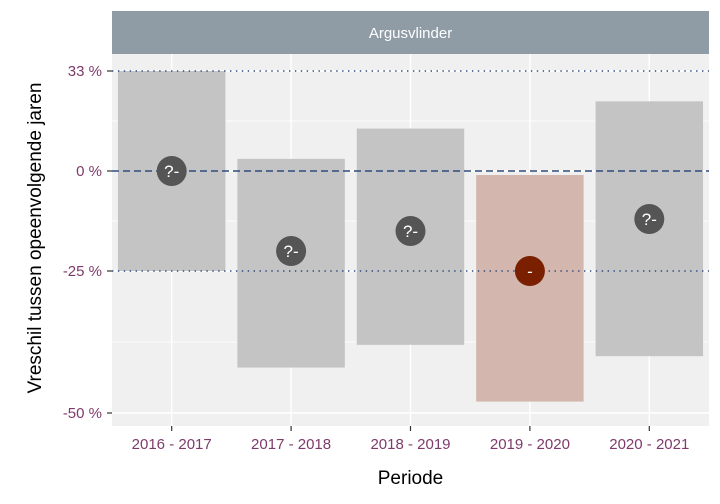 This screenshot has height=504, width=720. Describe the element at coordinates (85, 71) in the screenshot. I see `y-tick-label: 33 %` at that location.